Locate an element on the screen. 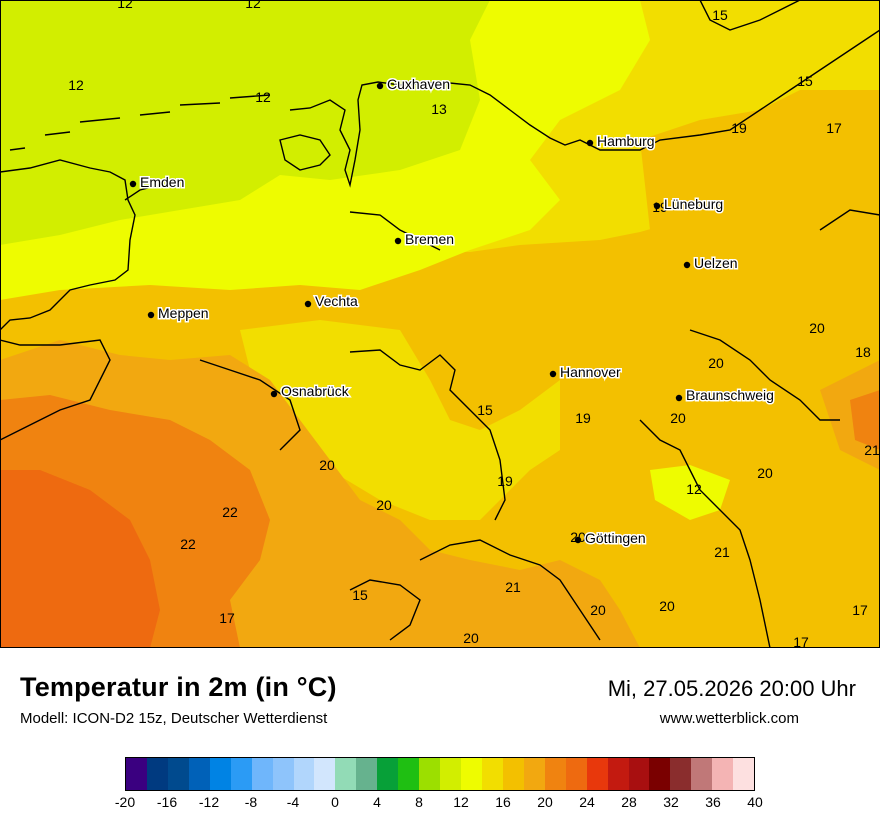 Image resolution: width=880 pixels, height=830 pixels. value-label: 22 is located at coordinates (188, 544).